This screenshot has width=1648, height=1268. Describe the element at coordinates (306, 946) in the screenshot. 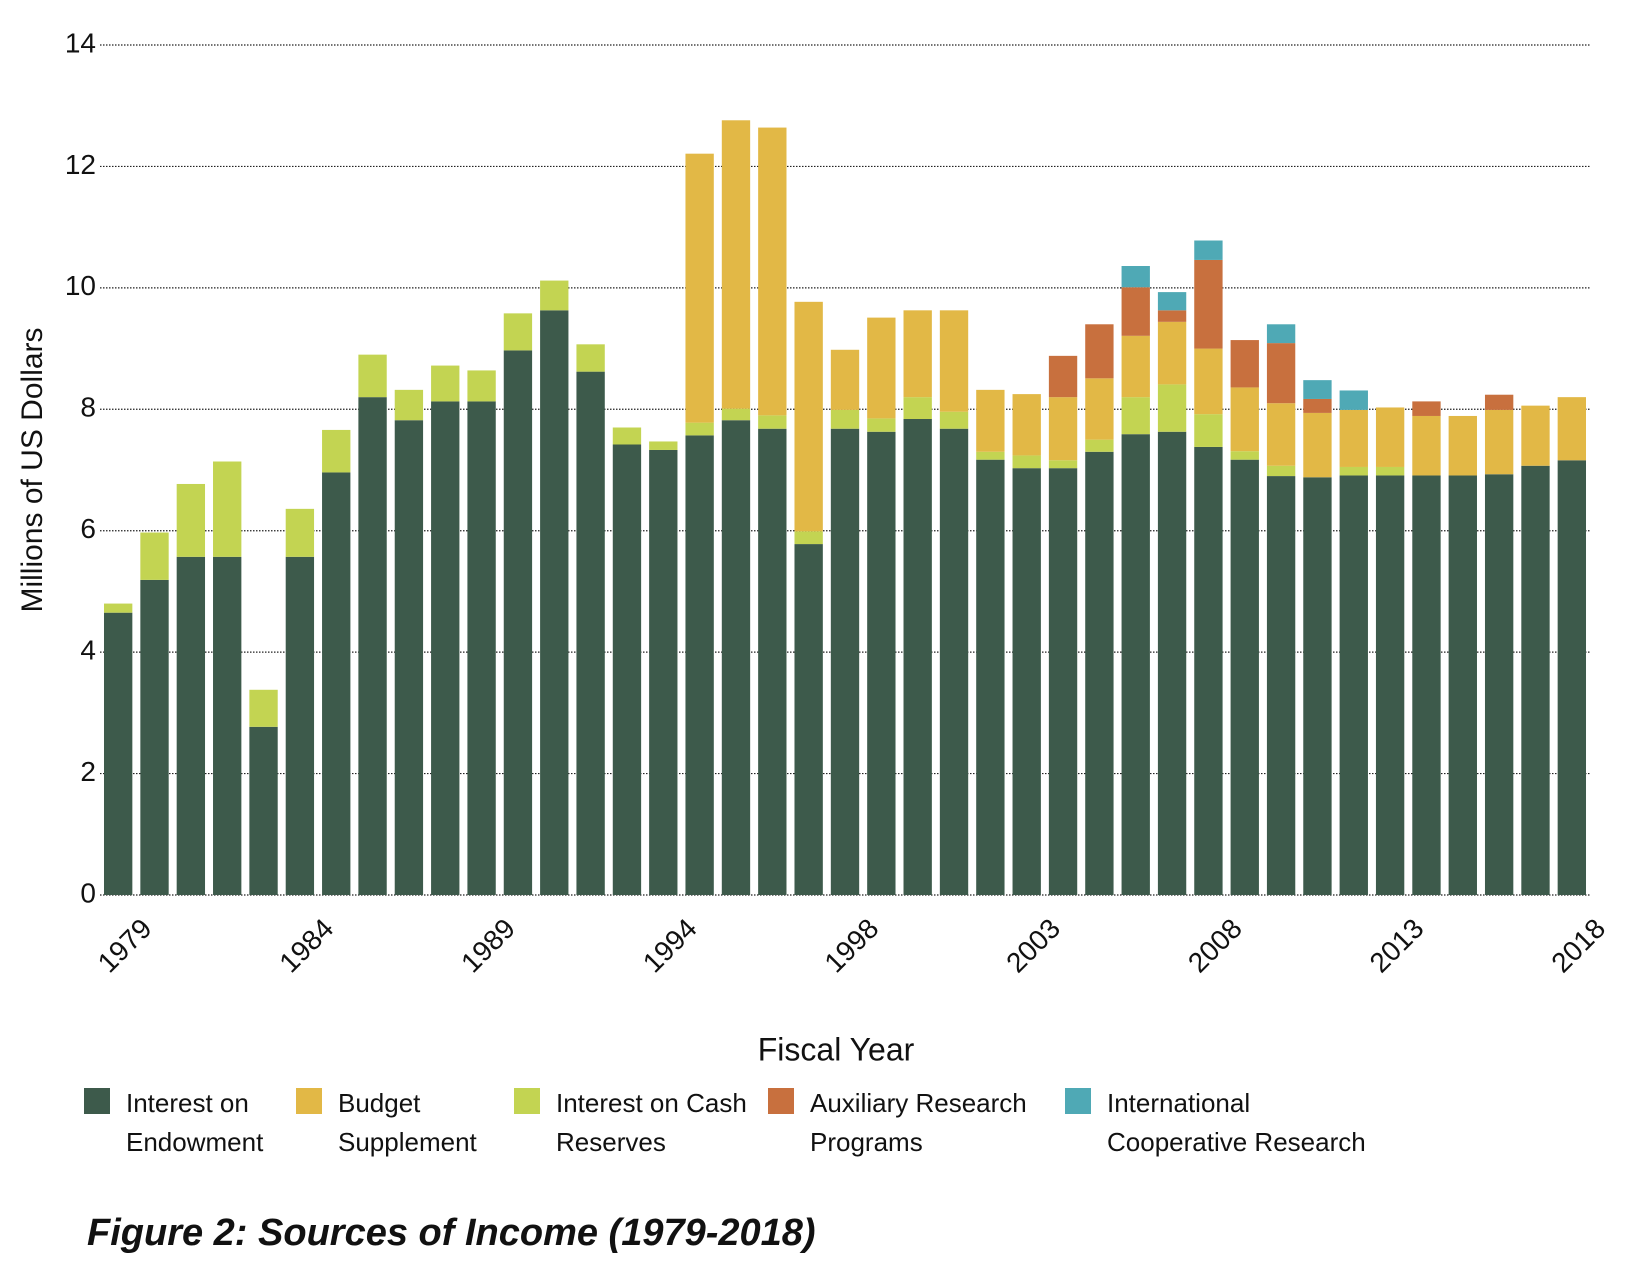

I see `x-tick-label: 1984` at that location.